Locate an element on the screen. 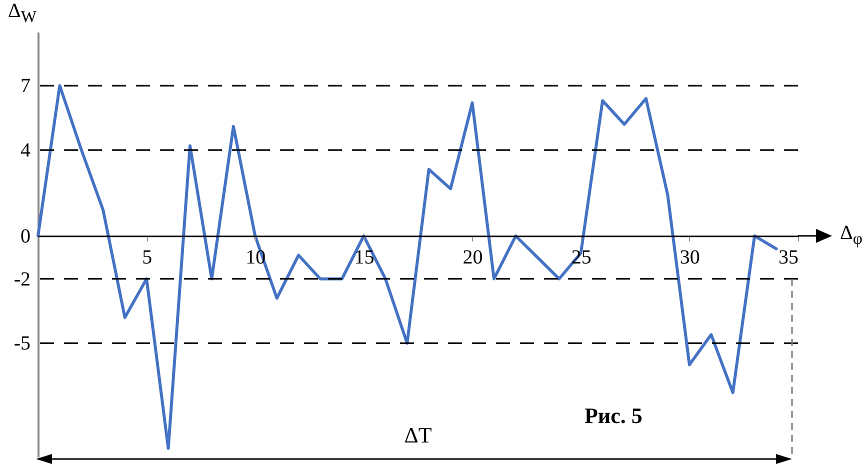  x-tick-label: 30 is located at coordinates (690, 257).